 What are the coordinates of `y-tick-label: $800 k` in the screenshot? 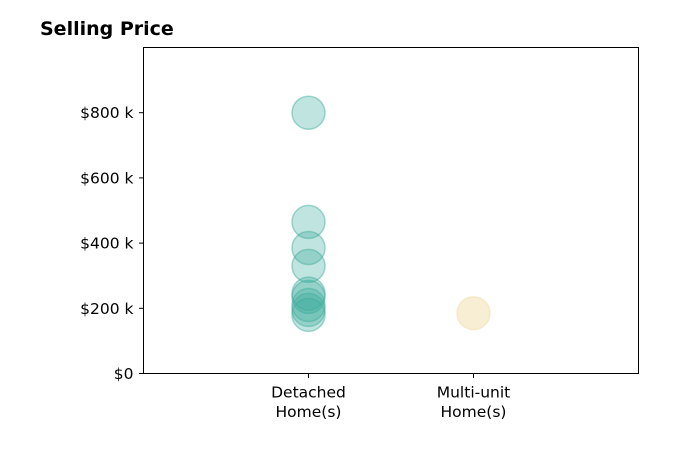 It's located at (106, 113).